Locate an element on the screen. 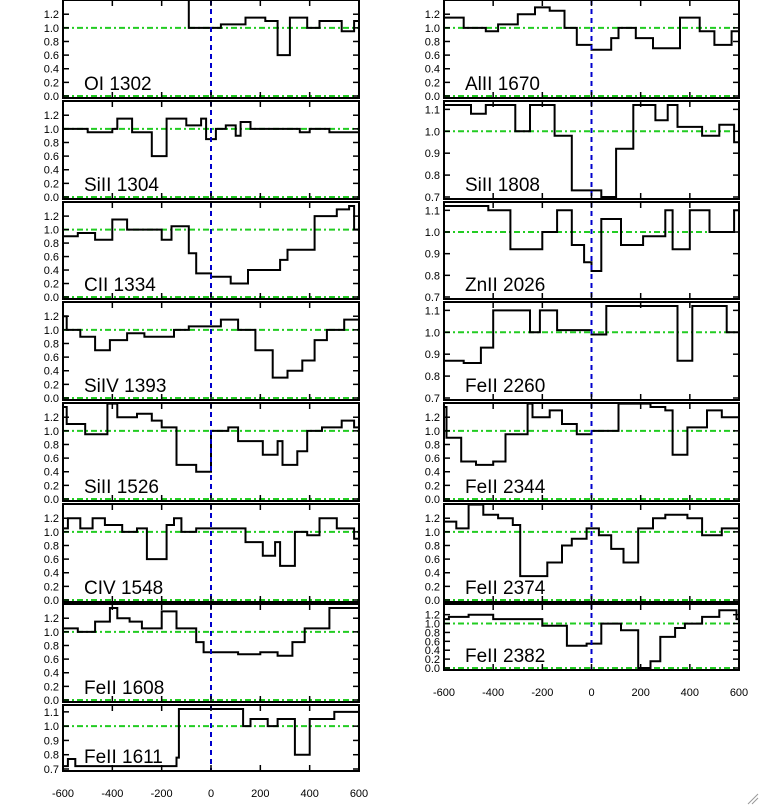 The height and width of the screenshot is (807, 761). panel-label: SiII 1808 is located at coordinates (502, 185).